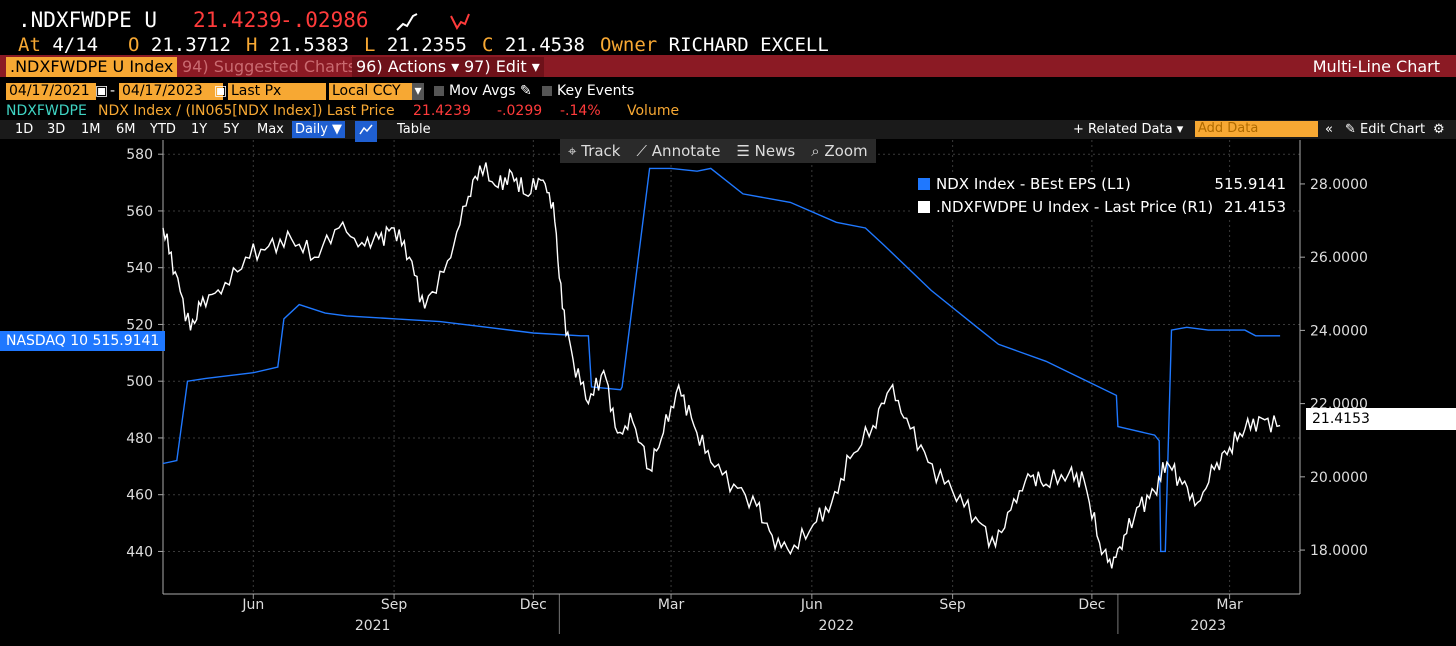 This screenshot has height=646, width=1456. I want to click on high-label: H, so click(252, 45).